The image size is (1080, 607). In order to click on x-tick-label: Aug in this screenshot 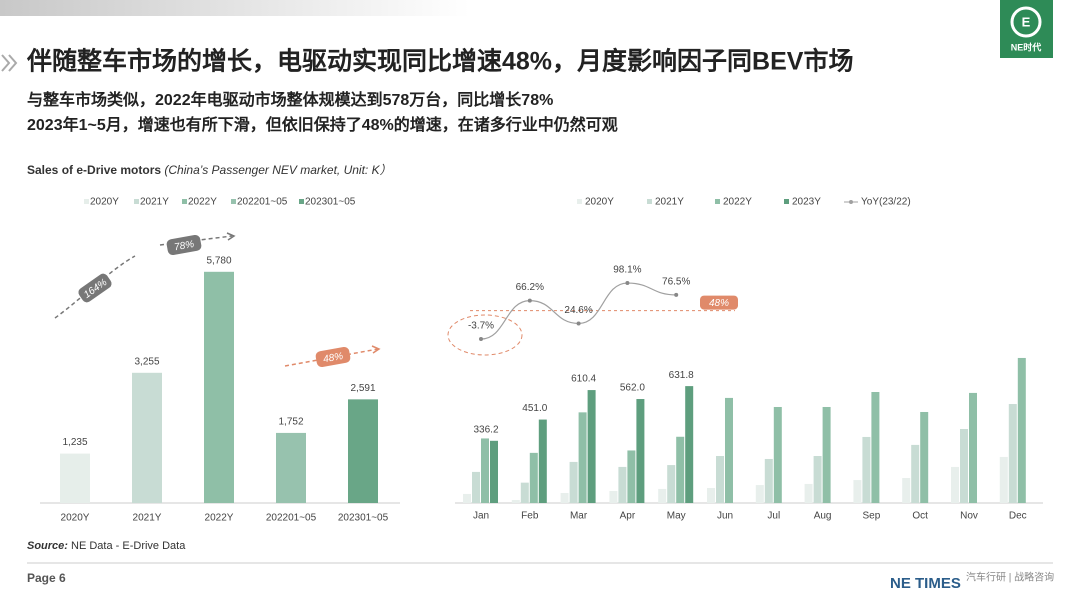, I will do `click(823, 516)`.